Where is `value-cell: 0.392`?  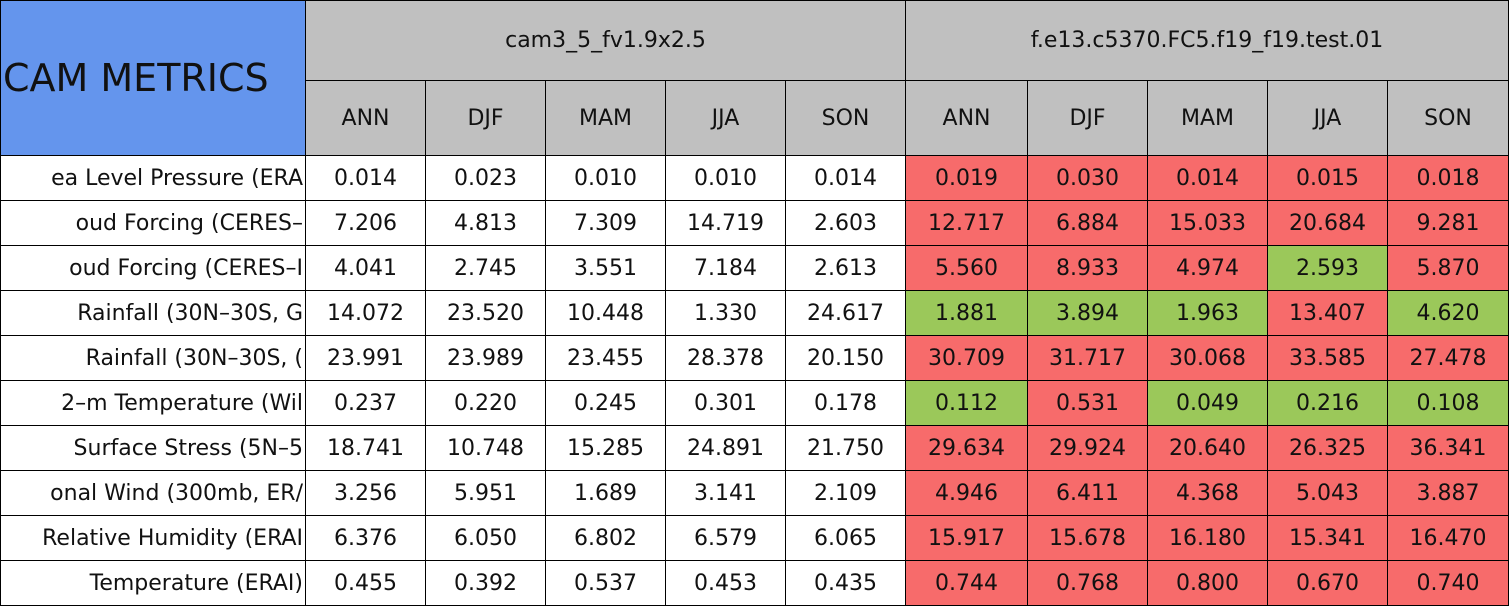
value-cell: 0.392 is located at coordinates (485, 583).